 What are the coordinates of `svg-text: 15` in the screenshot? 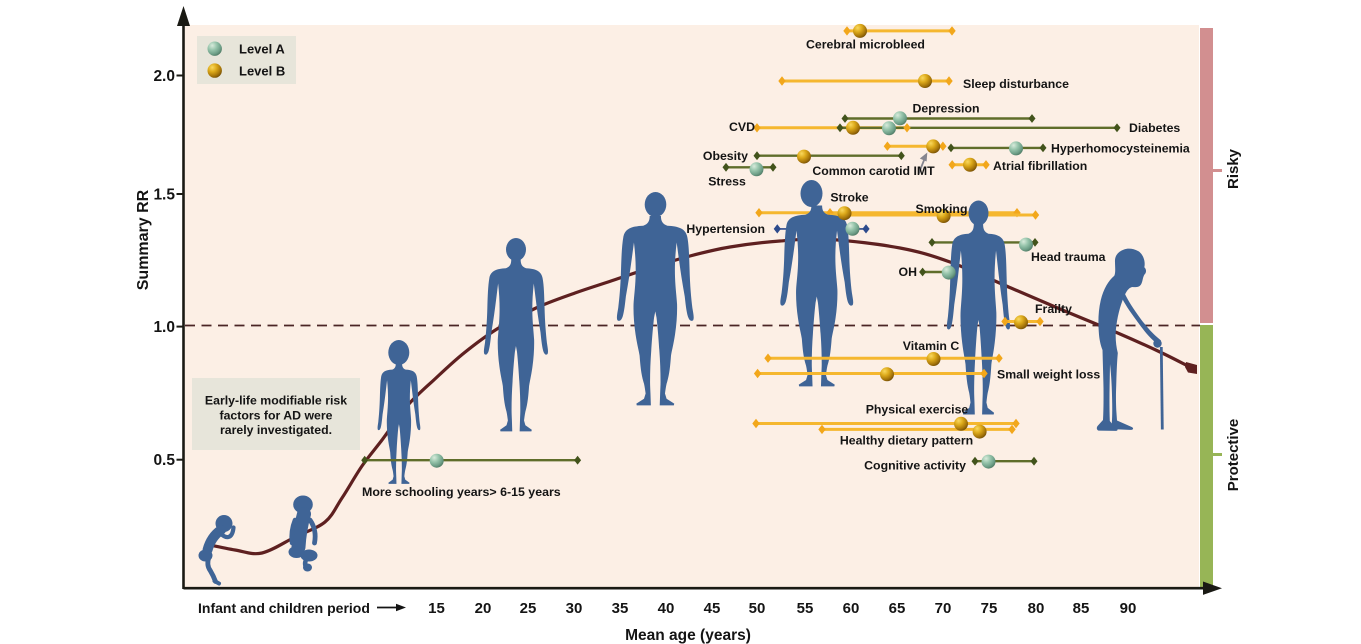 It's located at (436, 608).